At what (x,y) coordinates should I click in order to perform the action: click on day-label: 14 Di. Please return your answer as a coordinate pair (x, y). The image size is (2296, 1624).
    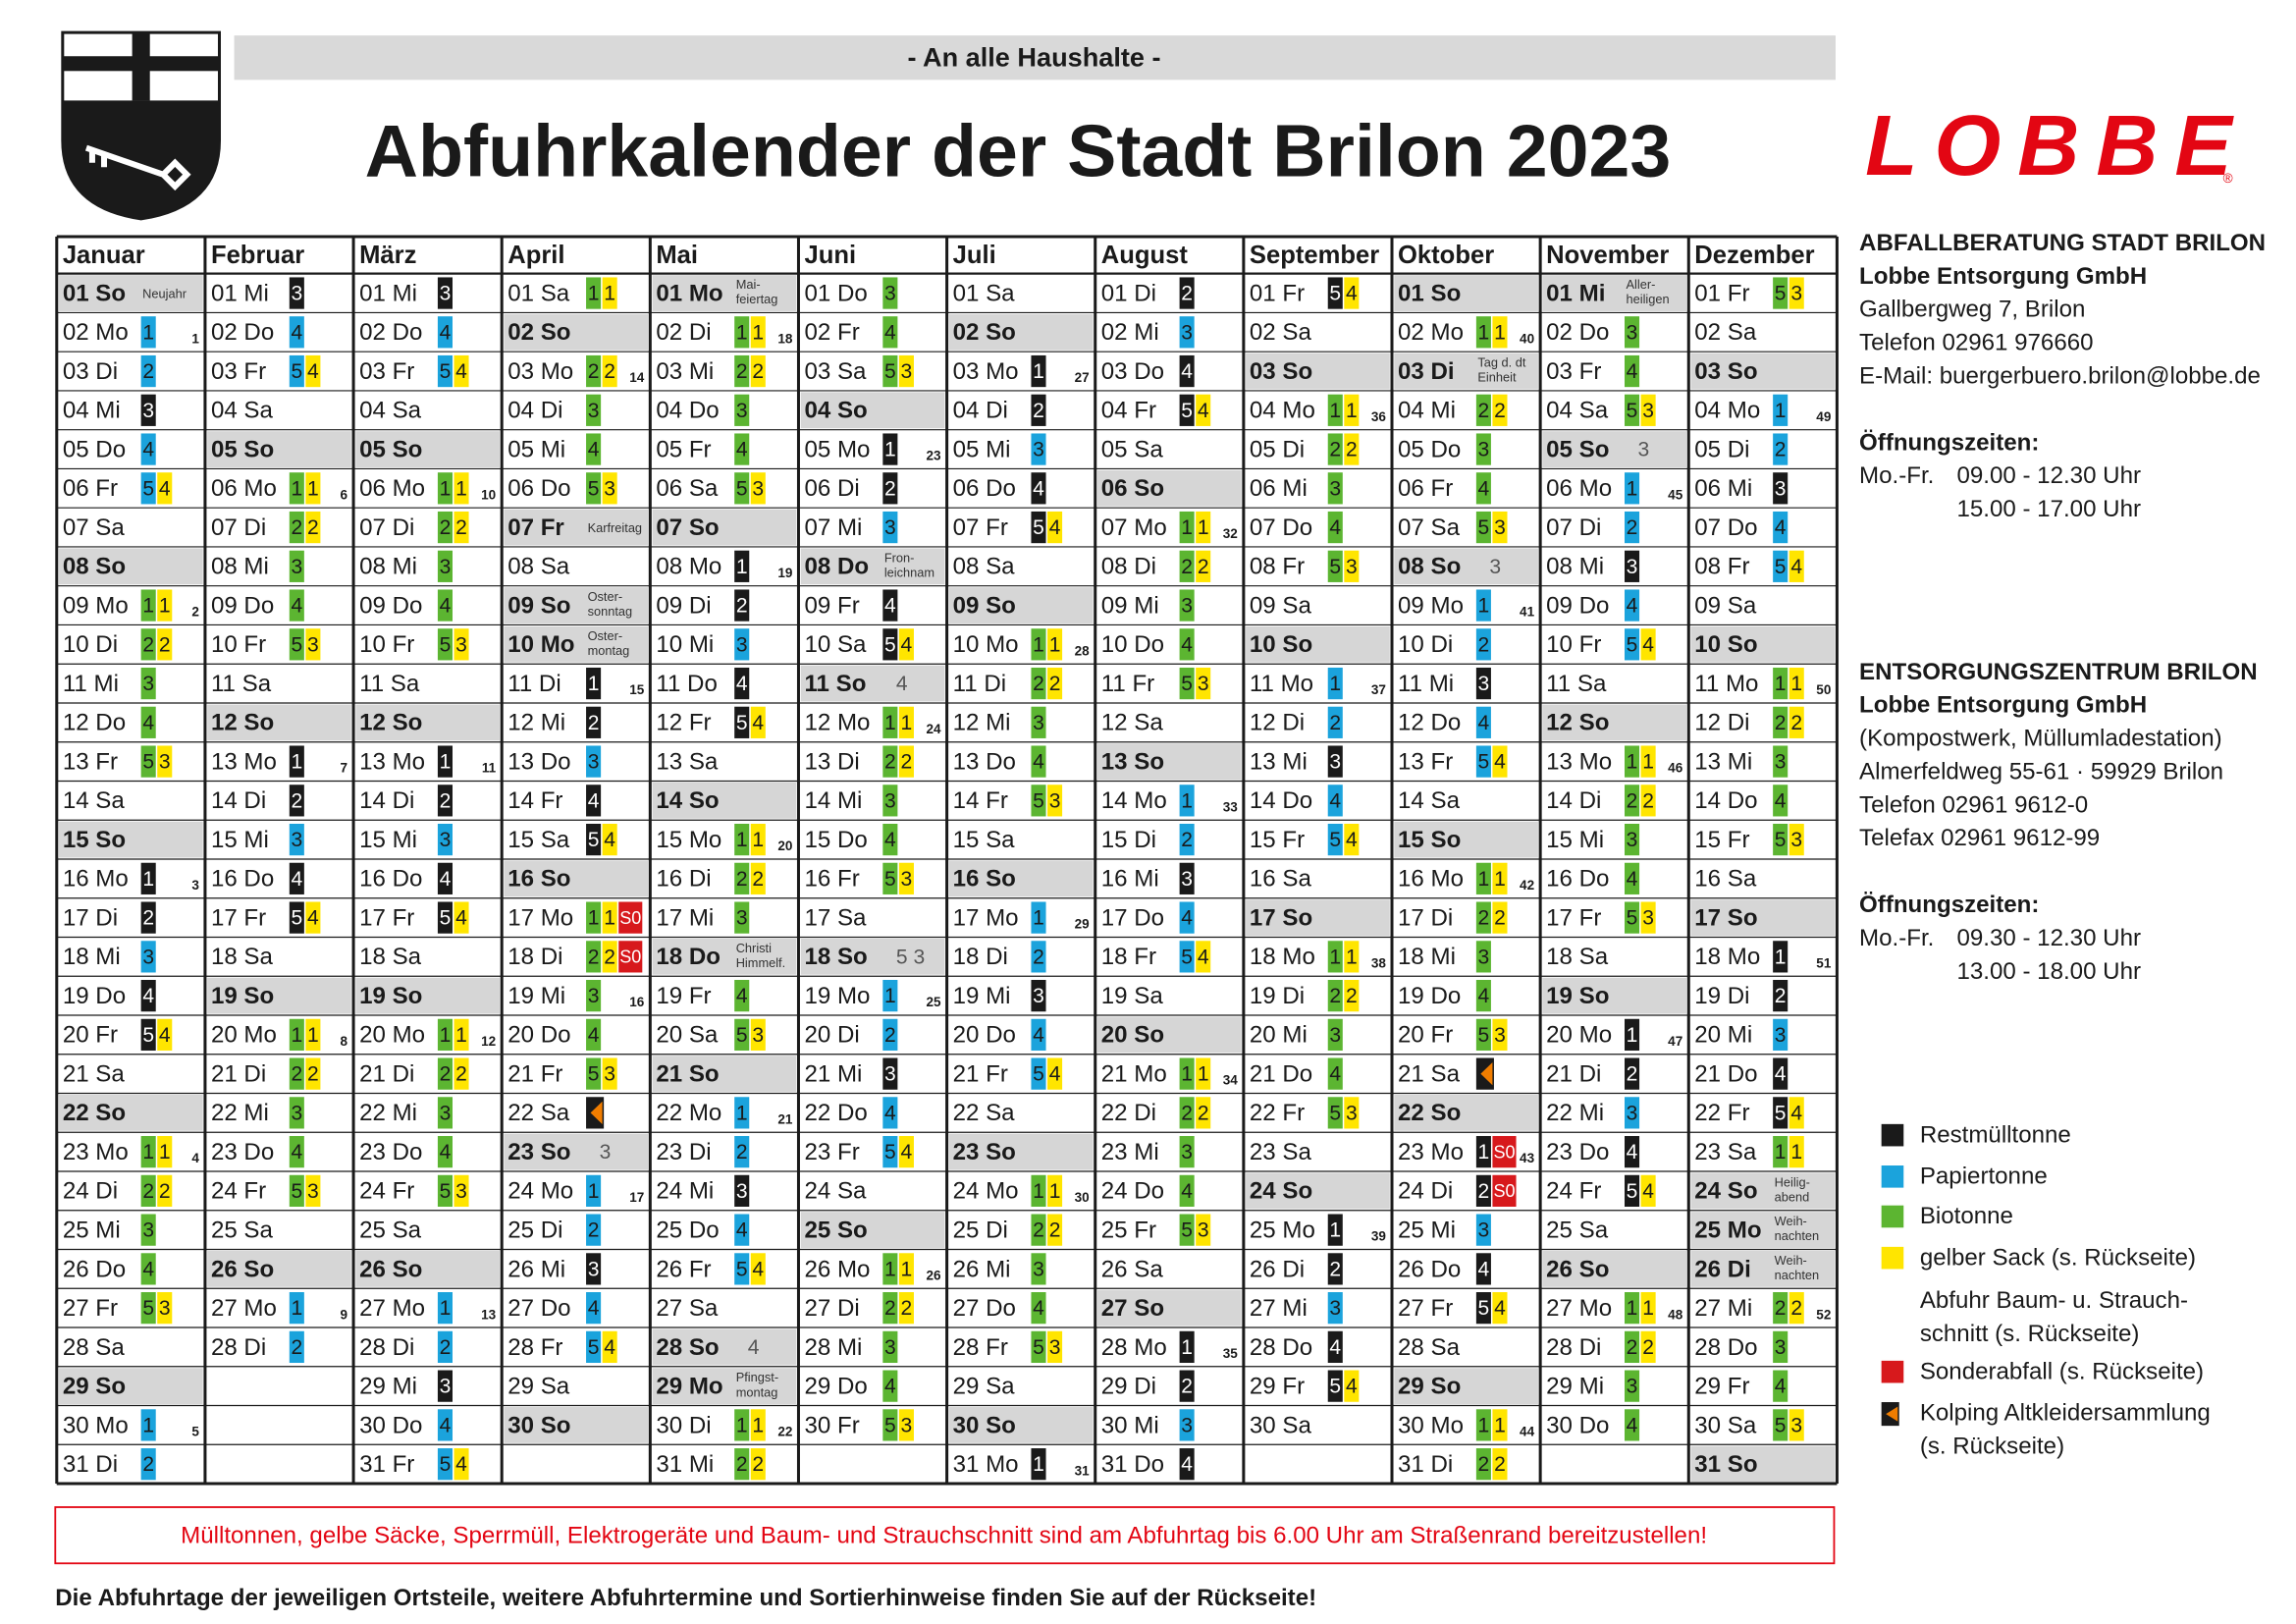
    Looking at the image, I should click on (1574, 800).